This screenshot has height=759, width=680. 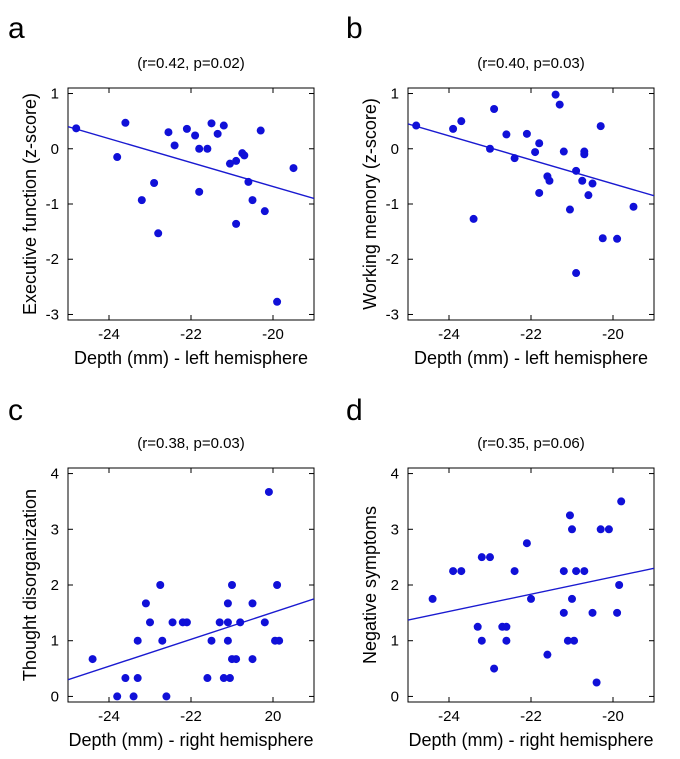 I want to click on chart-title: (r=0.42, p=0.02), so click(x=191, y=63).